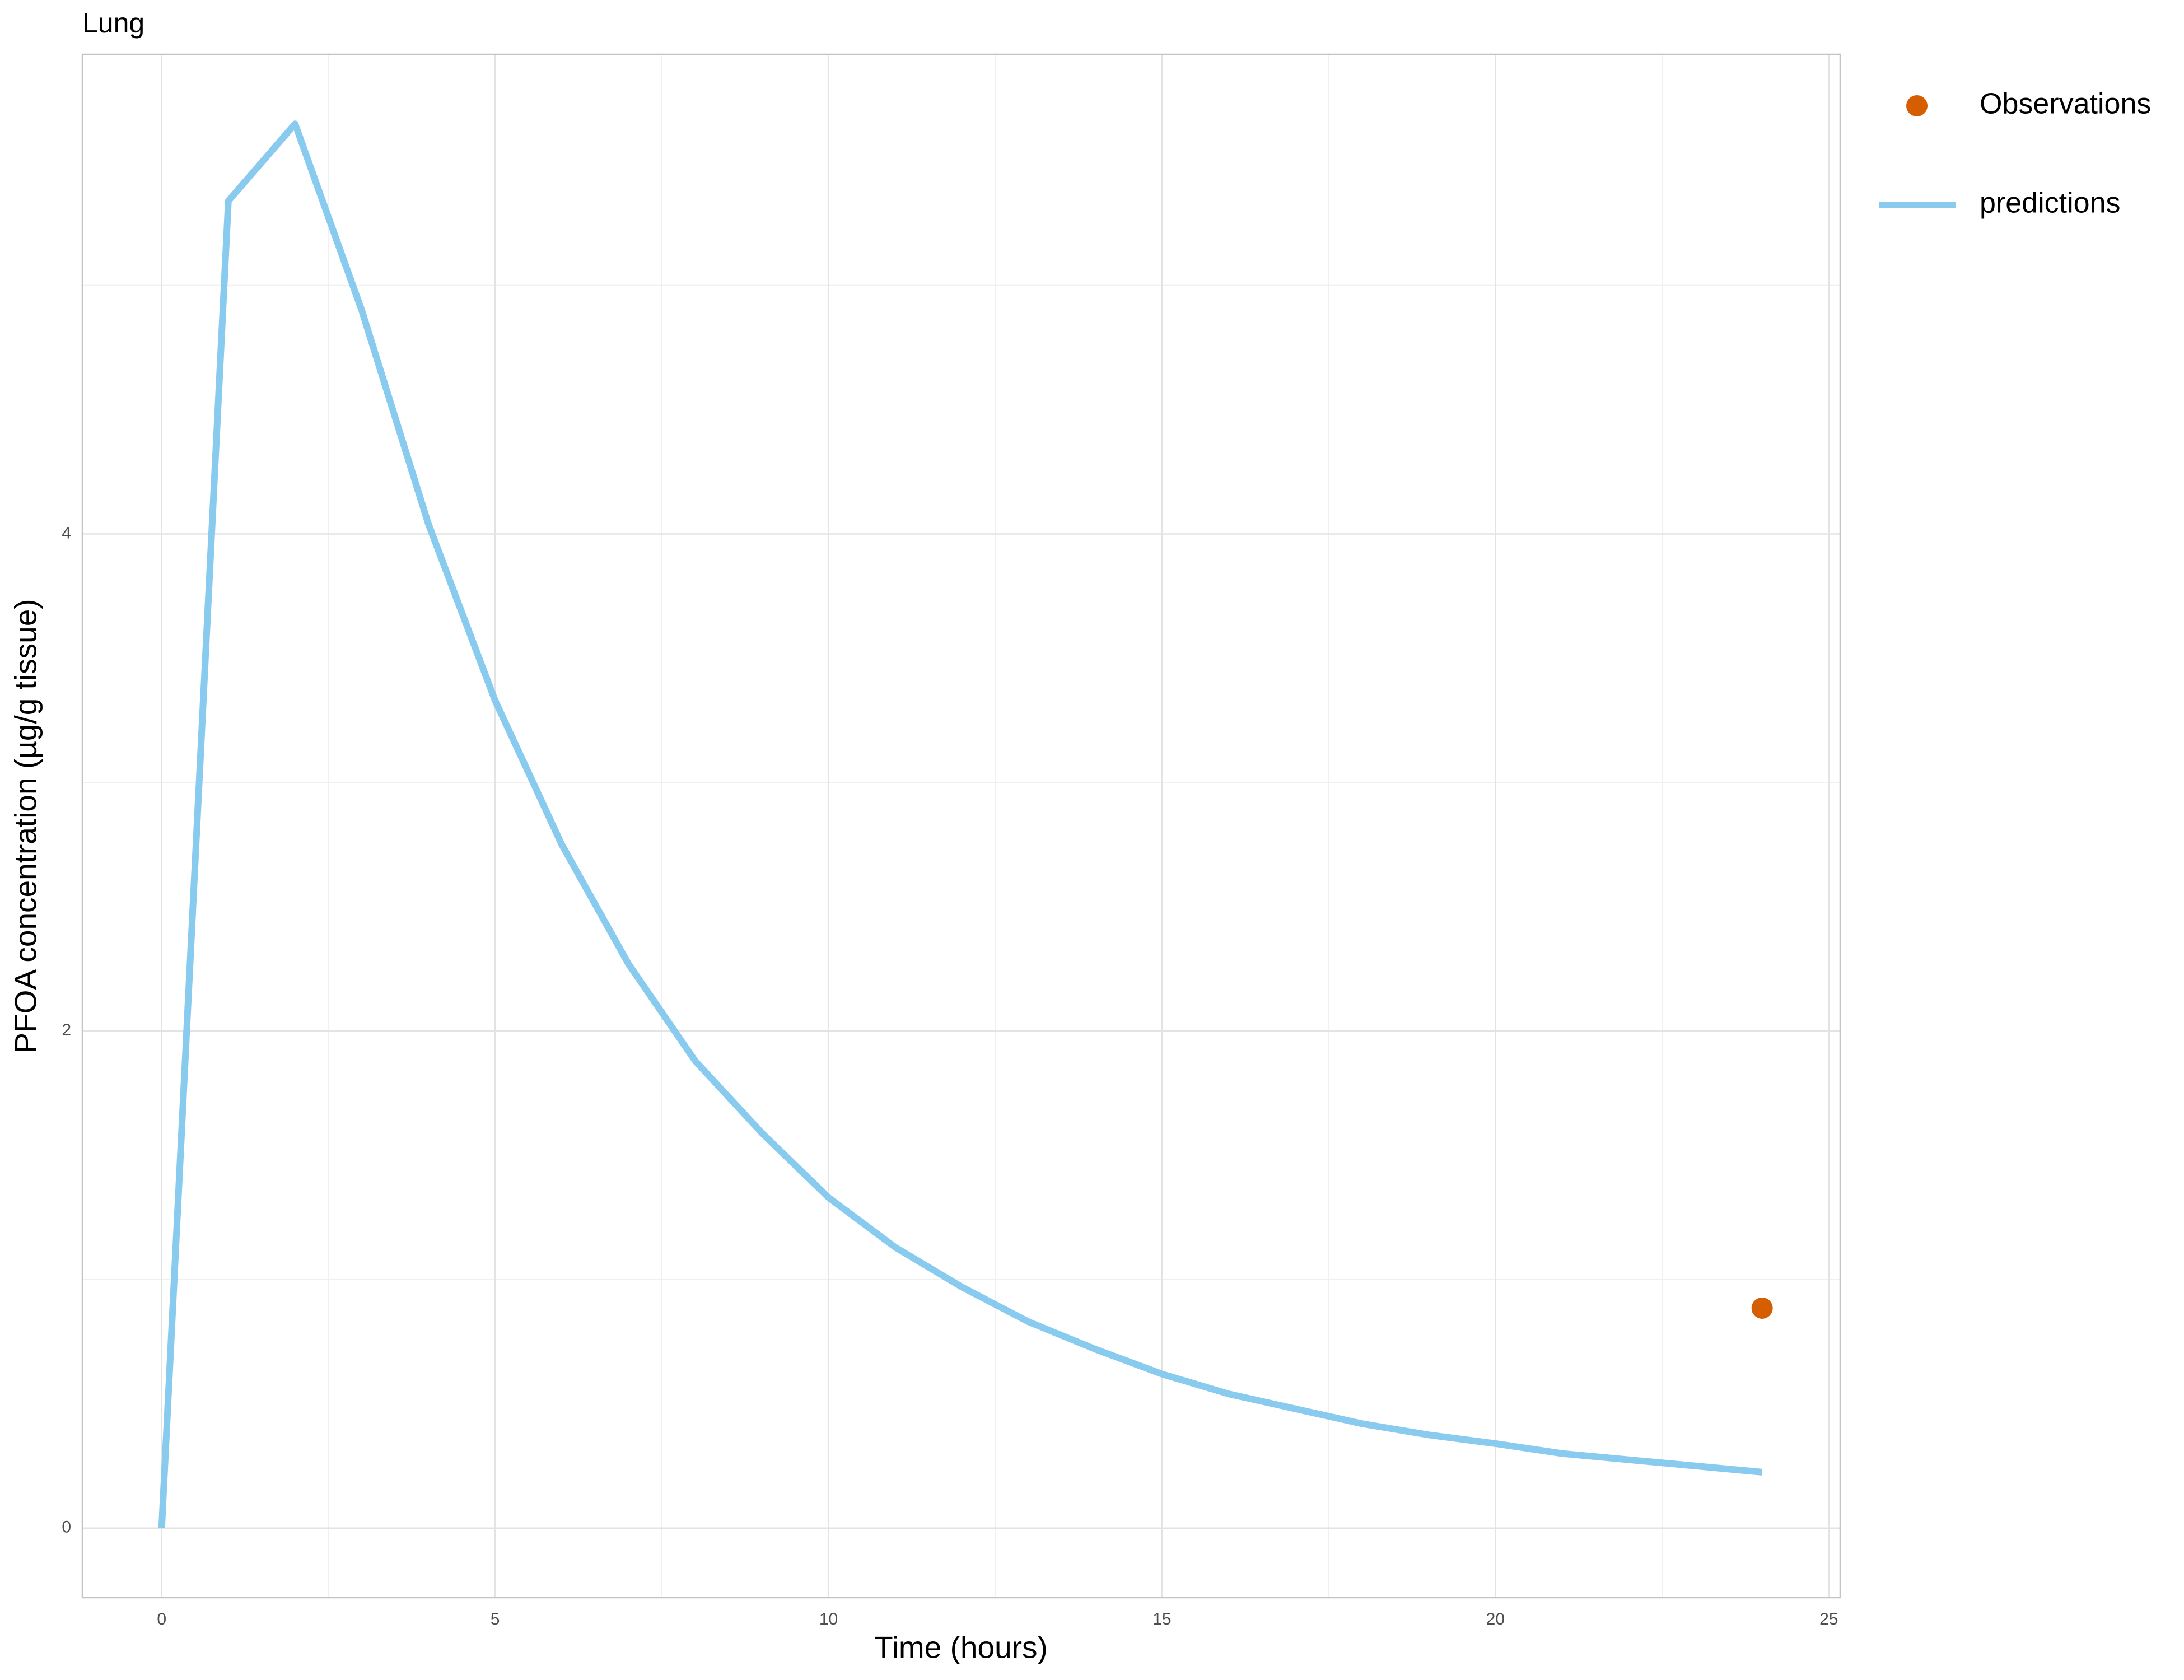 The image size is (2184, 1680). Describe the element at coordinates (113, 23) in the screenshot. I see `chart-title: Lung` at that location.